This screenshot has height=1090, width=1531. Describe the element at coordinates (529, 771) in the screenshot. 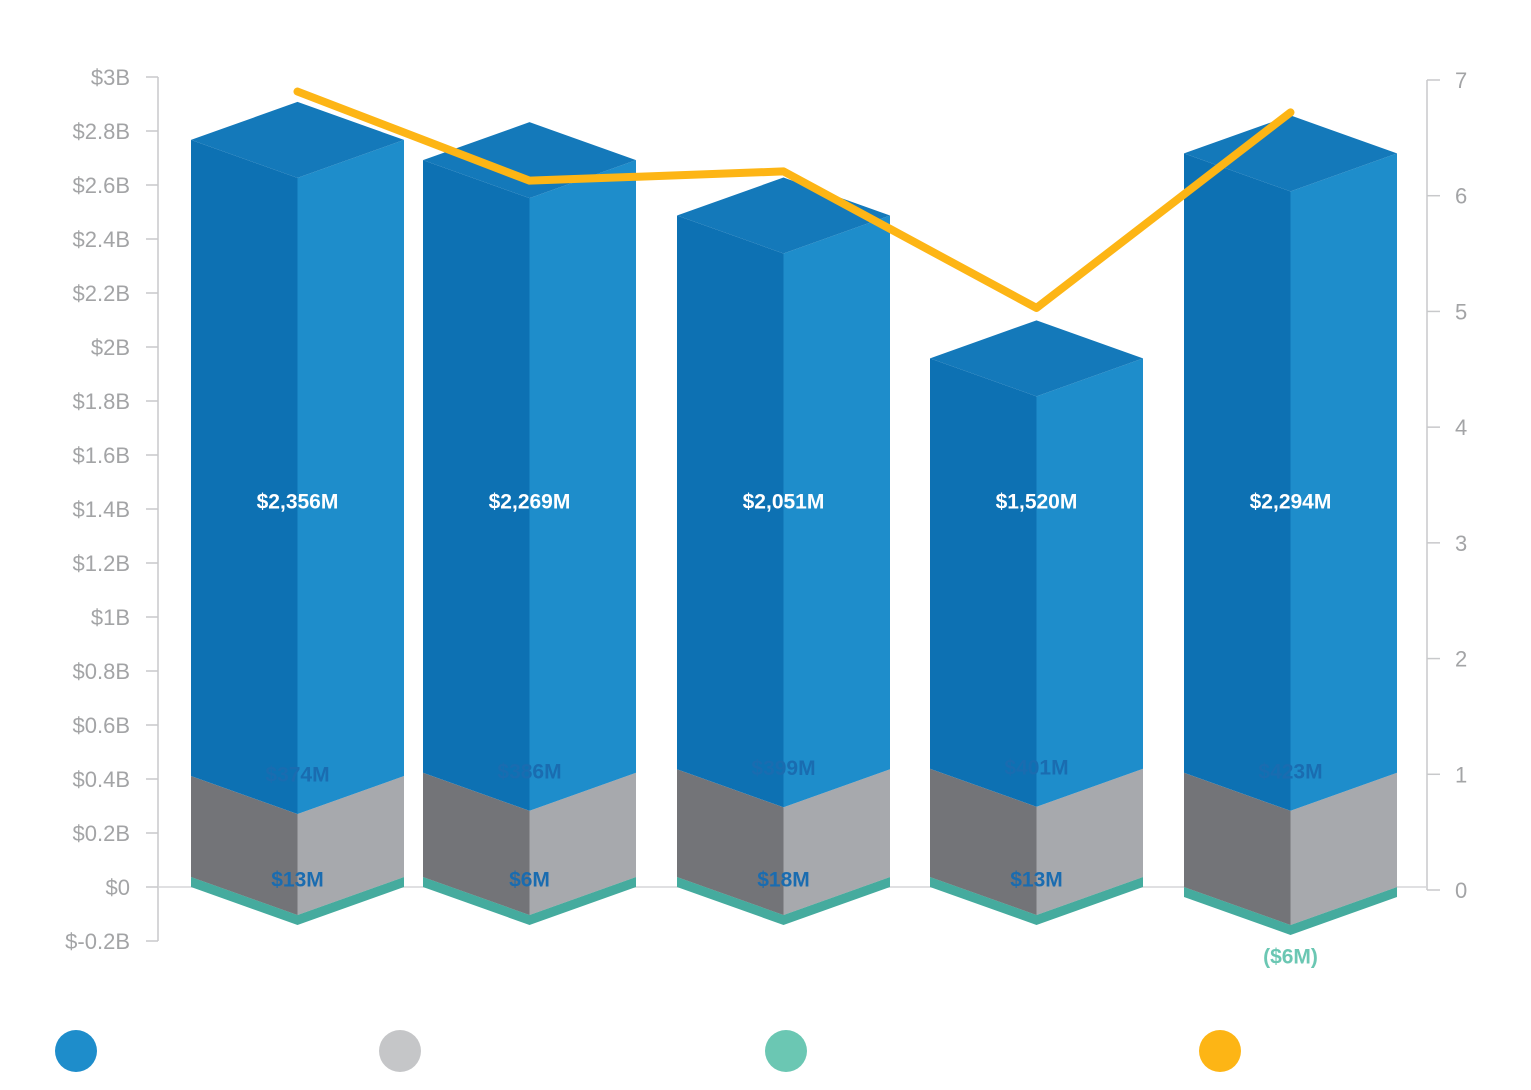

I see `bar-gray-label: $386M` at that location.